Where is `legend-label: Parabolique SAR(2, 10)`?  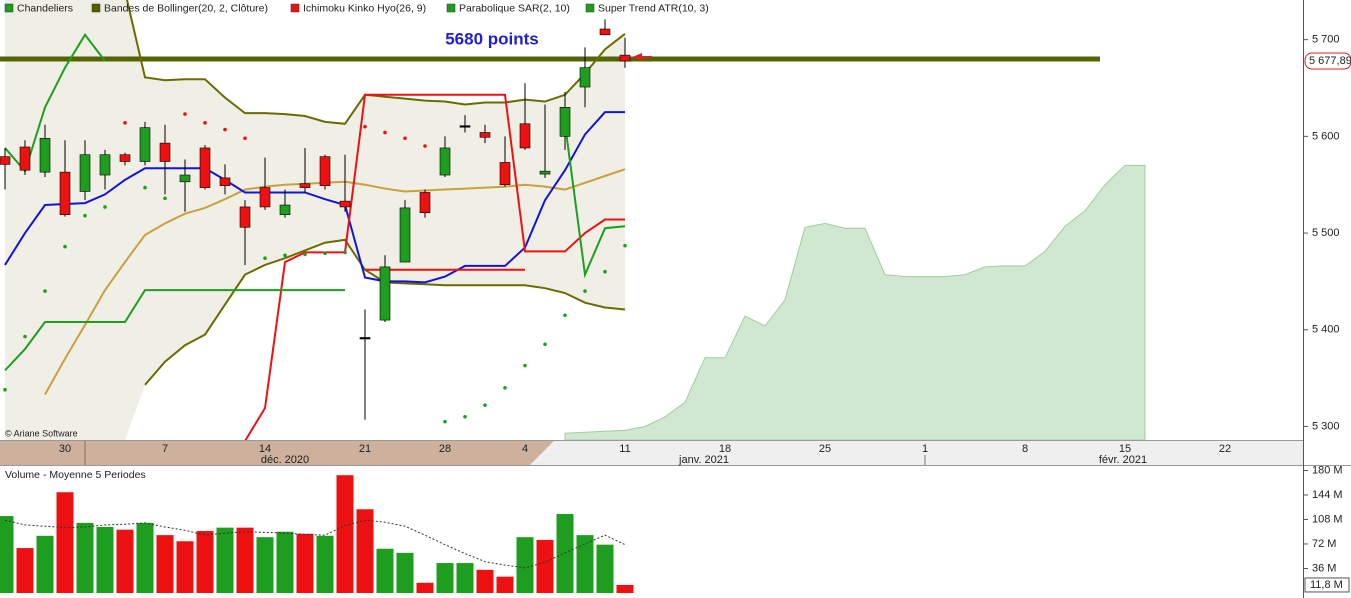
legend-label: Parabolique SAR(2, 10) is located at coordinates (514, 8).